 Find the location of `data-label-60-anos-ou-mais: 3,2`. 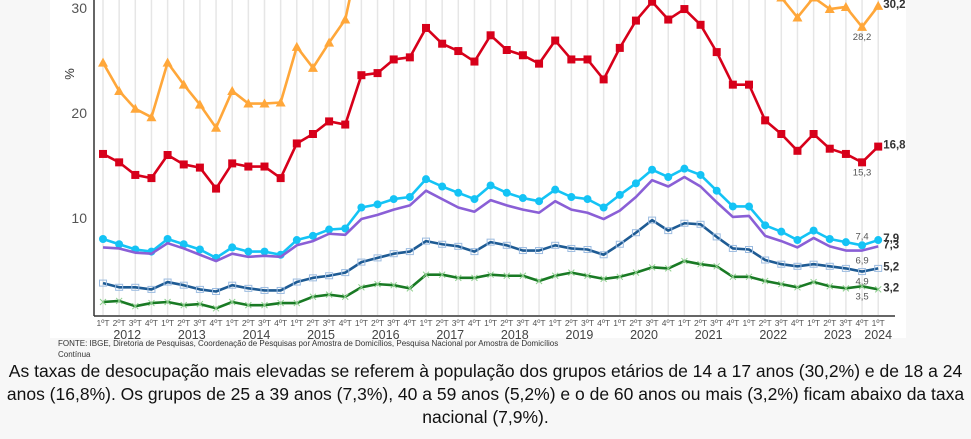

data-label-60-anos-ou-mais: 3,2 is located at coordinates (891, 288).